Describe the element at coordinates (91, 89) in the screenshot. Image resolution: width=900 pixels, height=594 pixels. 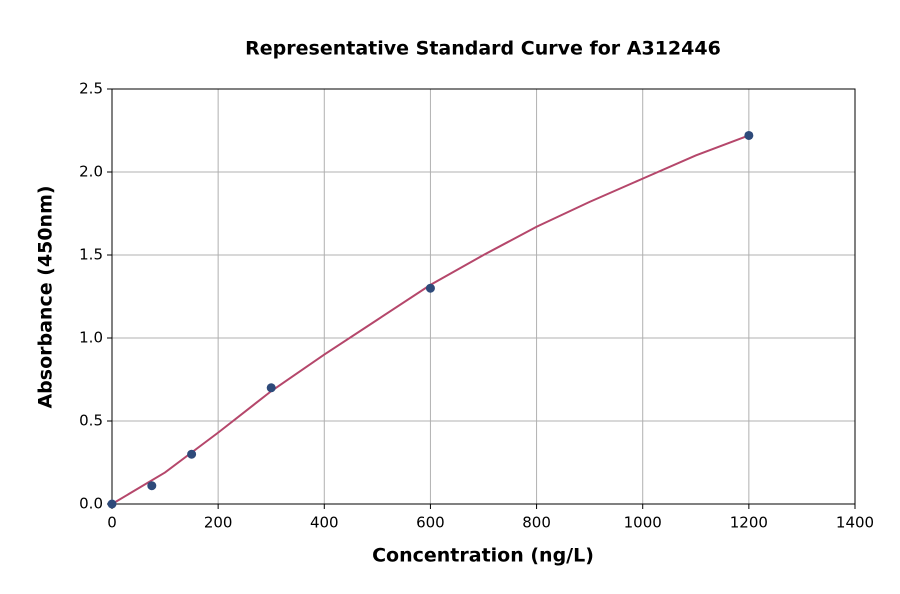
I see `y-tick-label: 2.5` at that location.